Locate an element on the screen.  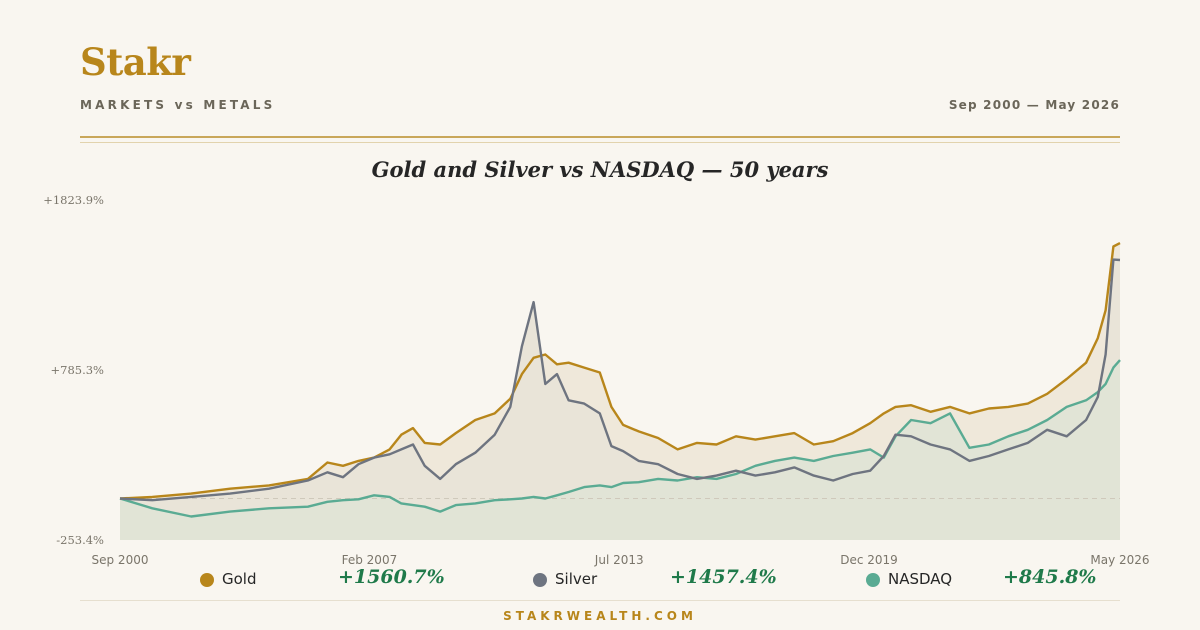
date-range: Sep 2000 — May 2026 is located at coordinates (1034, 105).